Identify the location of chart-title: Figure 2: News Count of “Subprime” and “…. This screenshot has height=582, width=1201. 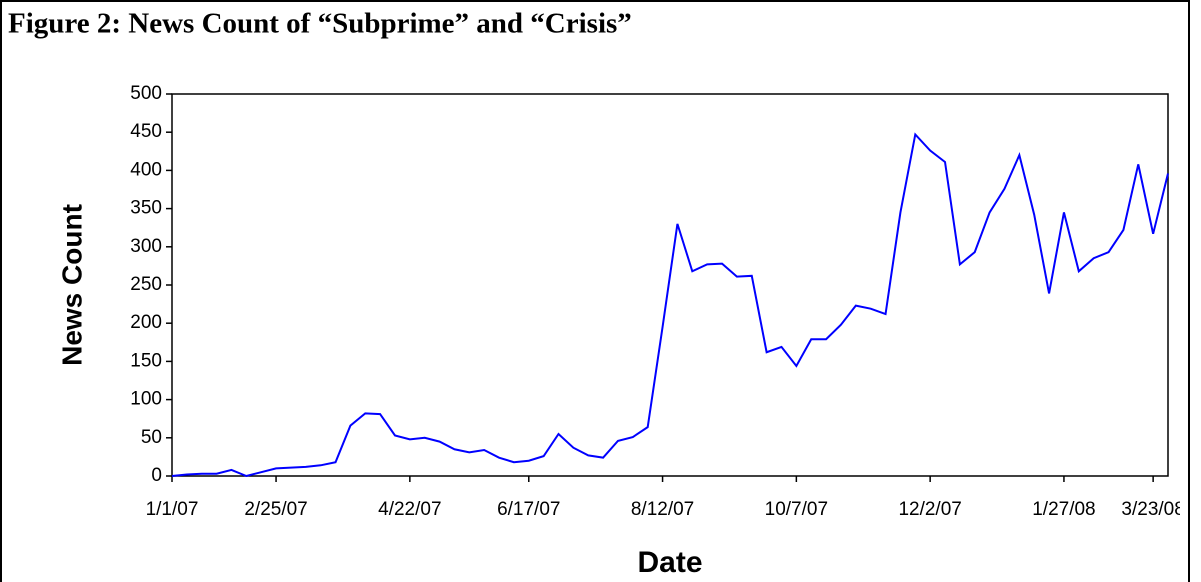
(320, 24).